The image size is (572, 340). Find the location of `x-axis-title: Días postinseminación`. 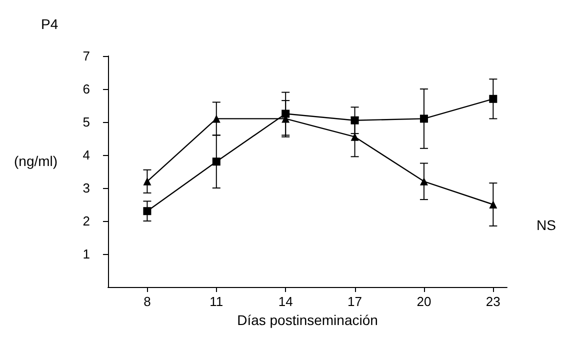

x-axis-title: Días postinseminación is located at coordinates (307, 320).